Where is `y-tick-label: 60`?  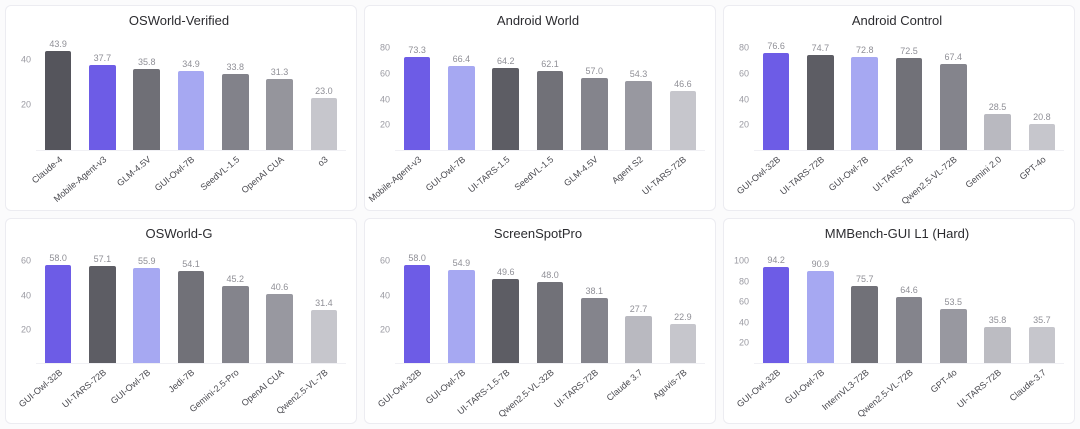
y-tick-label: 60 is located at coordinates (743, 301).